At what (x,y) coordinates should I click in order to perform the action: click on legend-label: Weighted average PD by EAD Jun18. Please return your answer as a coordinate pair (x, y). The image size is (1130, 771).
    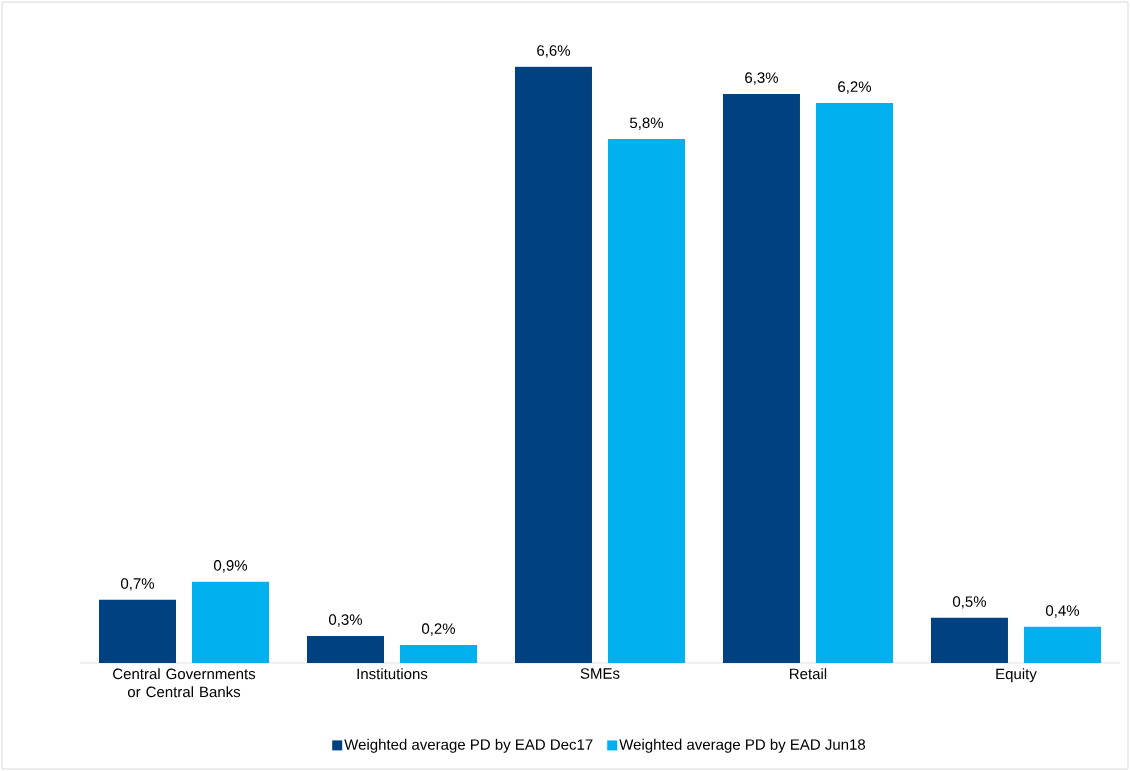
    Looking at the image, I should click on (742, 745).